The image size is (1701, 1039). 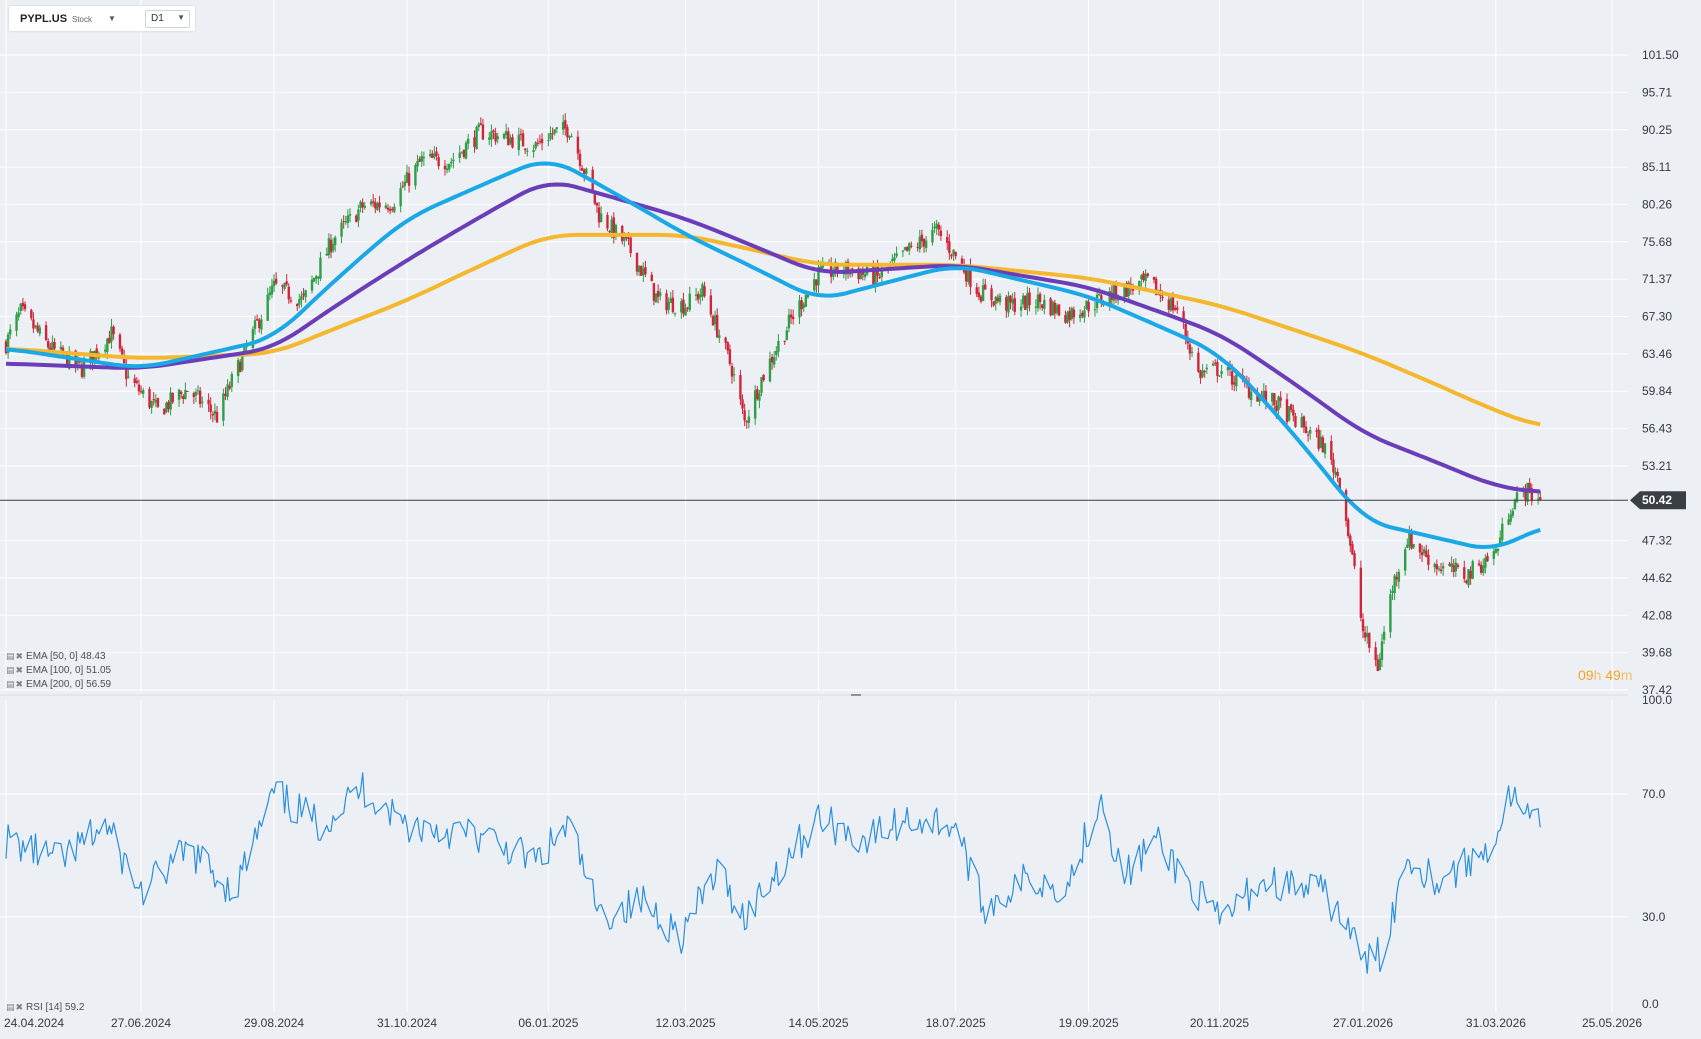 I want to click on date-tick-label: 24.04.2024, so click(x=34, y=1023).